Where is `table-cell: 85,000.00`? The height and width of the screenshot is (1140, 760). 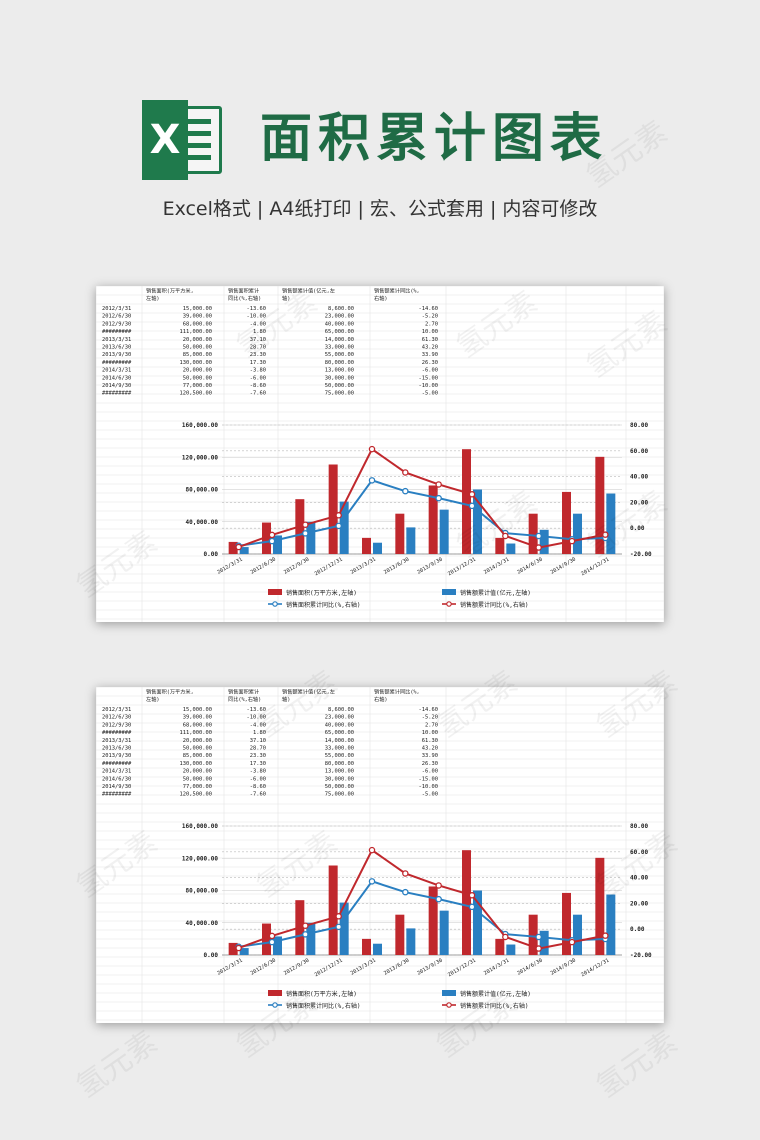 table-cell: 85,000.00 is located at coordinates (197, 756).